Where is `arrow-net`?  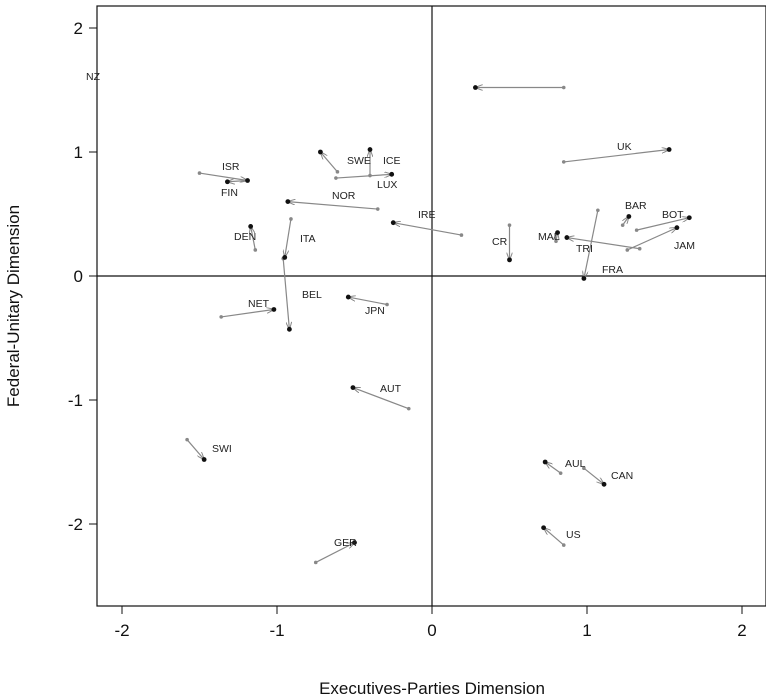 arrow-net is located at coordinates (247, 313).